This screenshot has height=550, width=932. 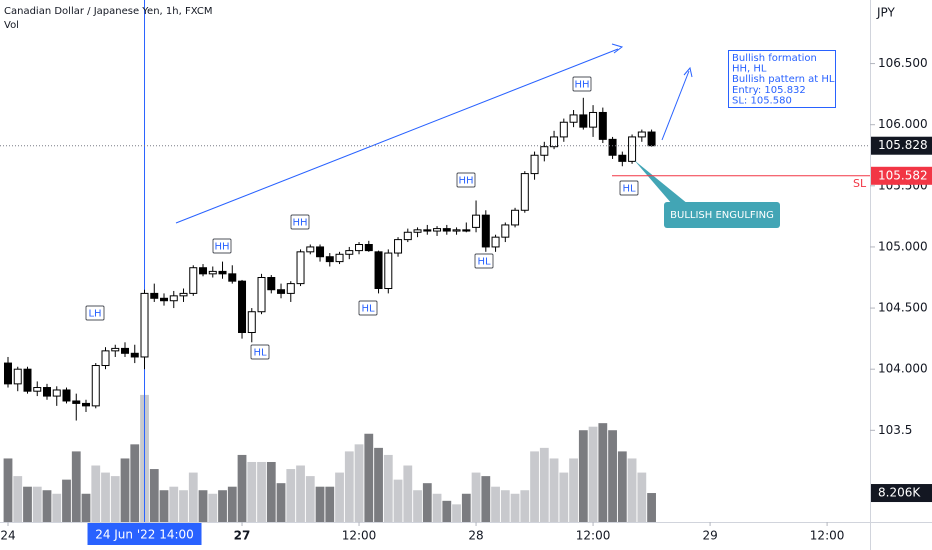 What do you see at coordinates (749, 69) in the screenshot?
I see `note-line: HH, HL` at bounding box center [749, 69].